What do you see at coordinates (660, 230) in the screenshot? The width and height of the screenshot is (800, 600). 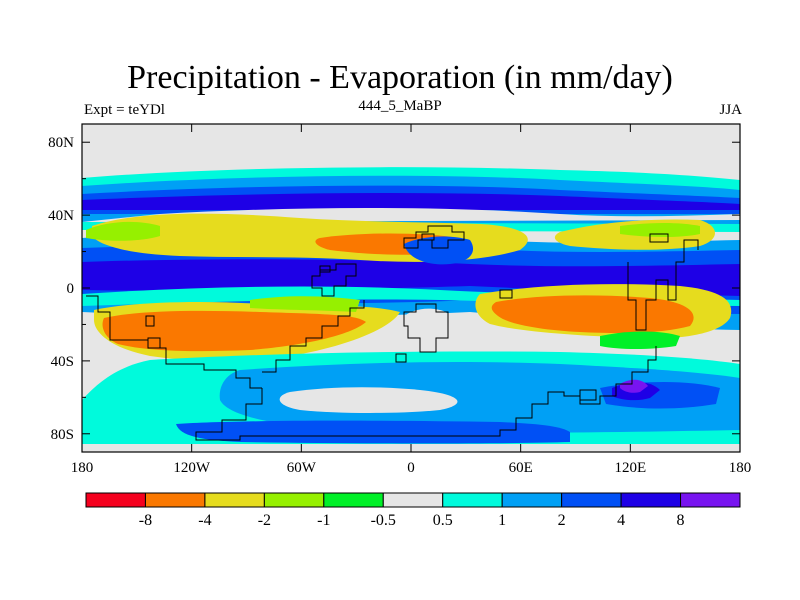 I see `asia-dry-green` at bounding box center [660, 230].